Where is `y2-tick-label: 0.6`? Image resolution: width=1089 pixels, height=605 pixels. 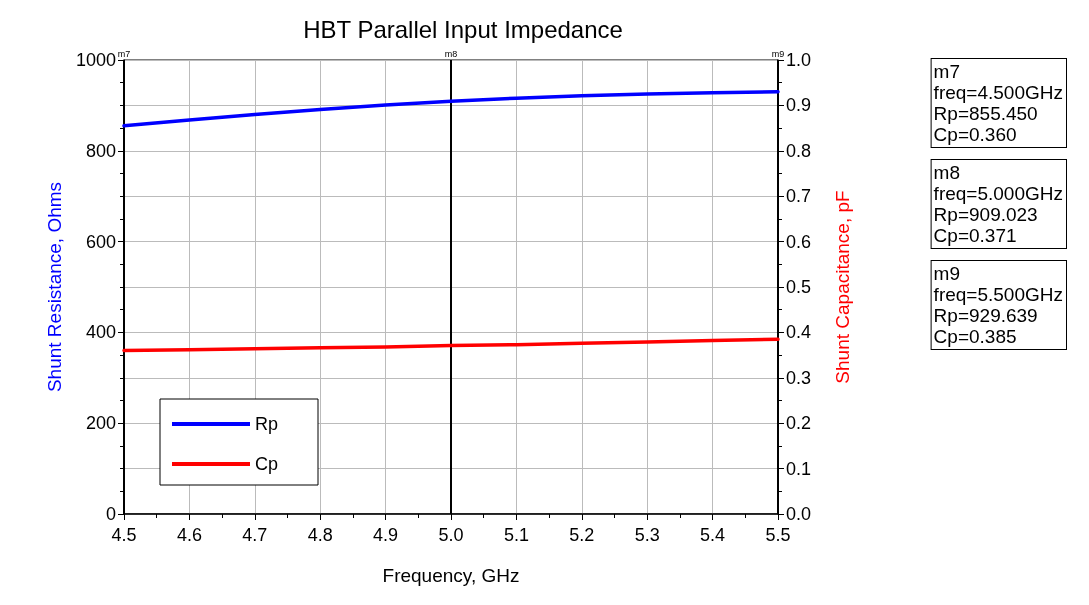 y2-tick-label: 0.6 is located at coordinates (799, 241).